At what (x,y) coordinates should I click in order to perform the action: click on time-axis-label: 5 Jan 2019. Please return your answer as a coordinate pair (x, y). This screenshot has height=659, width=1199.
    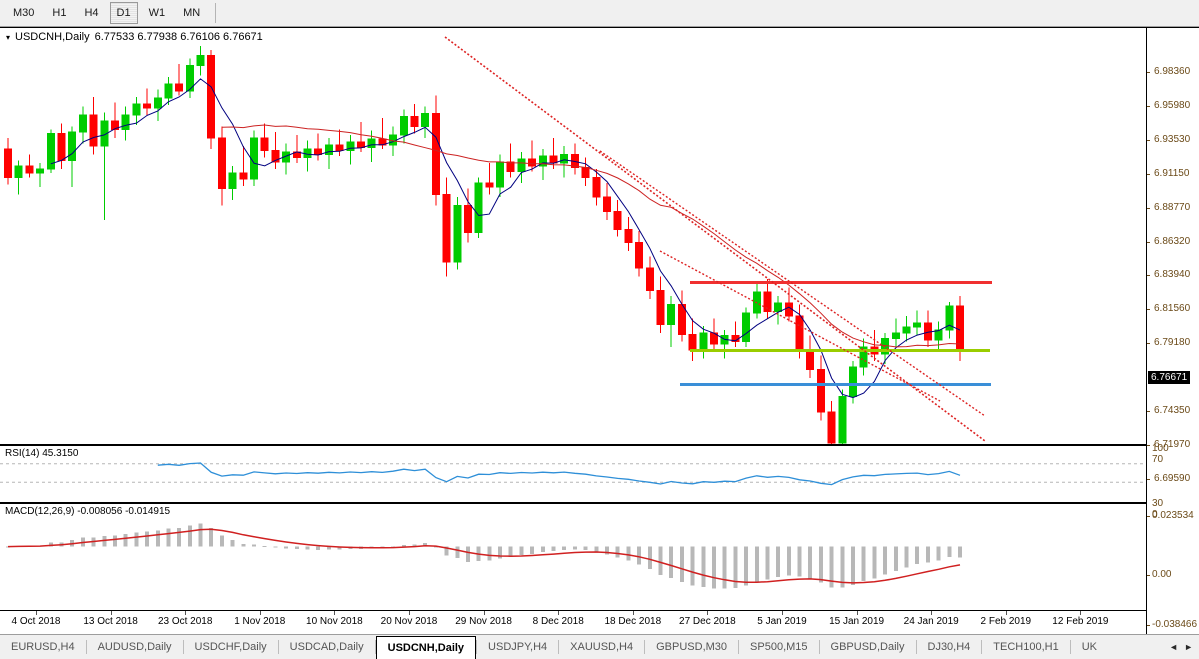
    Looking at the image, I should click on (782, 621).